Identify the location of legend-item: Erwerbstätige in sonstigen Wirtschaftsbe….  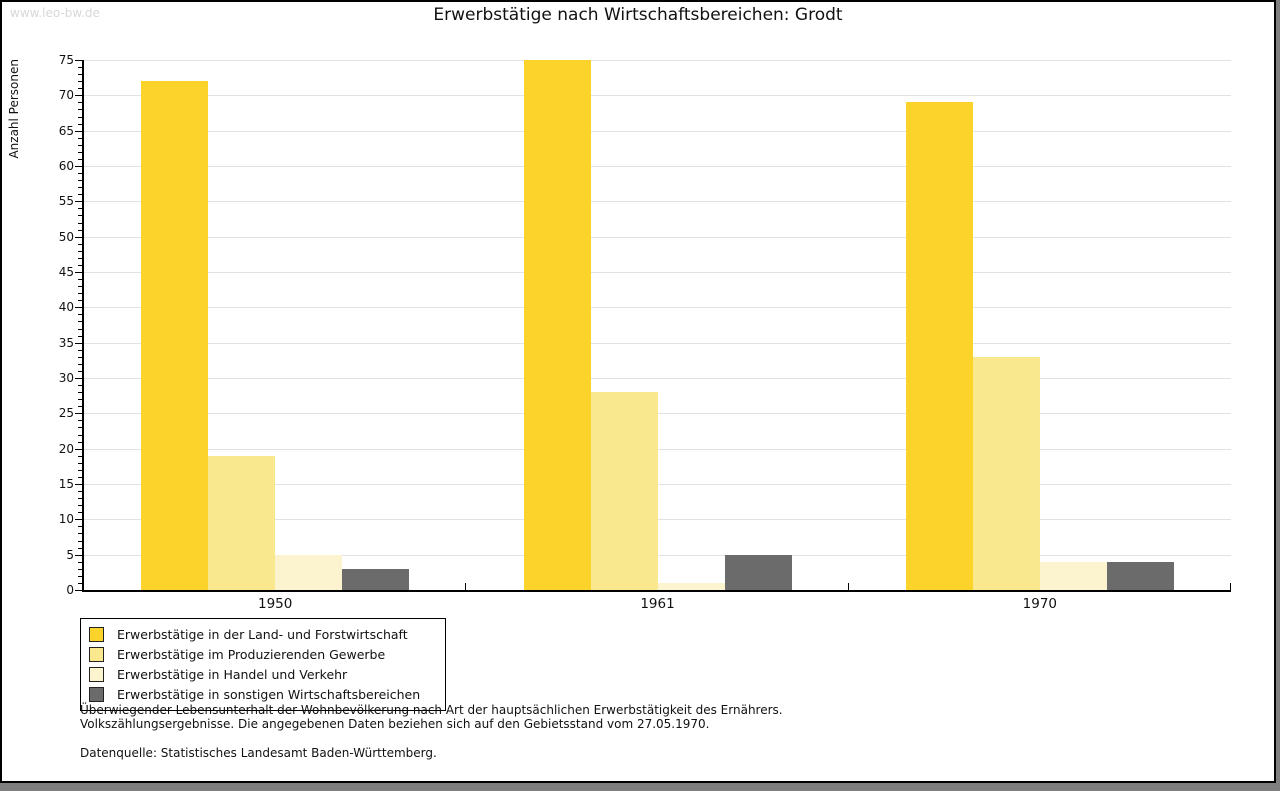
(263, 694).